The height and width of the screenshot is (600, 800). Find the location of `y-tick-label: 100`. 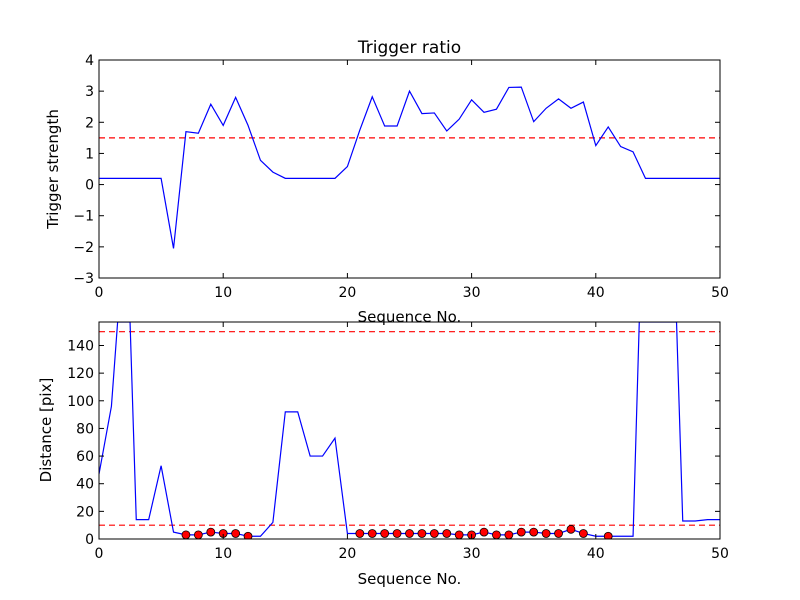

y-tick-label: 100 is located at coordinates (80, 402).